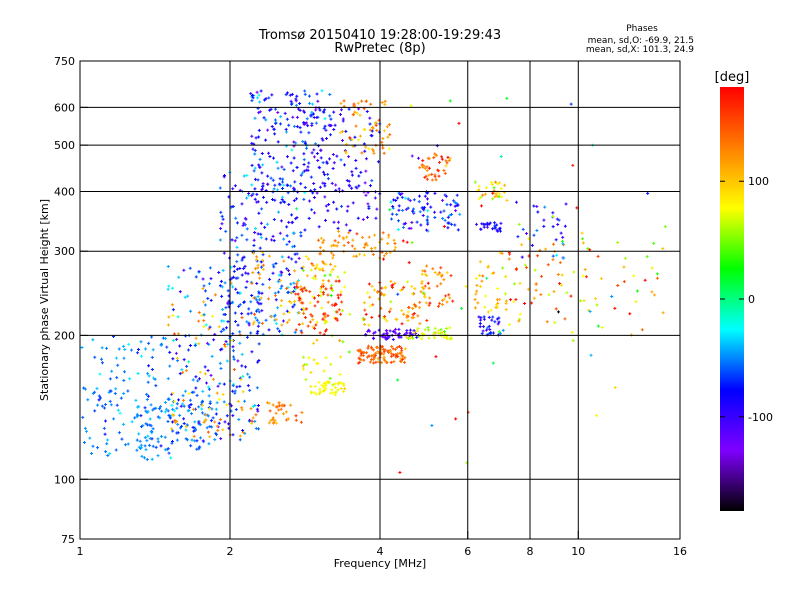 The width and height of the screenshot is (800, 600). What do you see at coordinates (732, 77) in the screenshot?
I see `colorbar-label: [deg]` at bounding box center [732, 77].